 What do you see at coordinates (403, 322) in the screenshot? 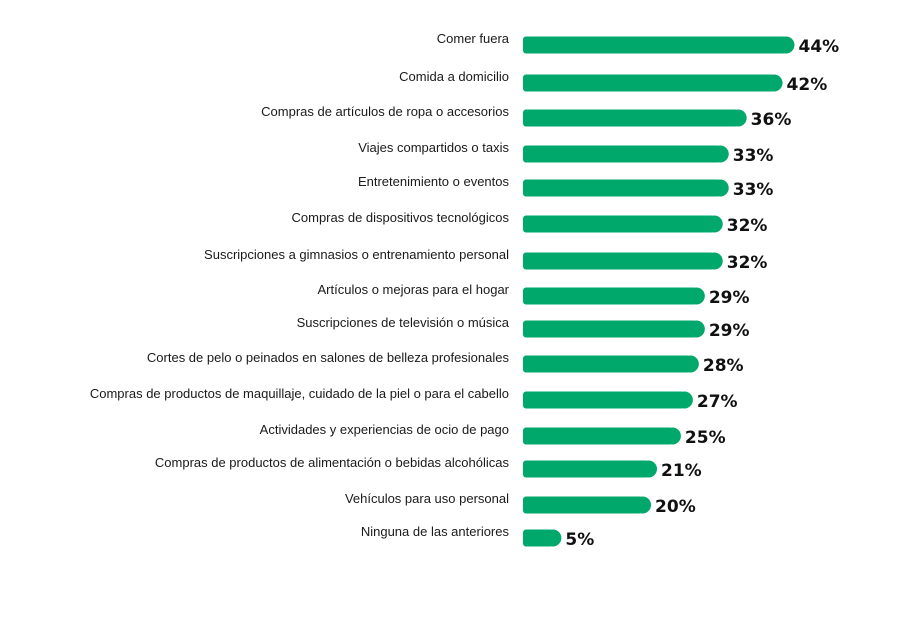
I see `category-label: Suscripciones de televisión o música` at bounding box center [403, 322].